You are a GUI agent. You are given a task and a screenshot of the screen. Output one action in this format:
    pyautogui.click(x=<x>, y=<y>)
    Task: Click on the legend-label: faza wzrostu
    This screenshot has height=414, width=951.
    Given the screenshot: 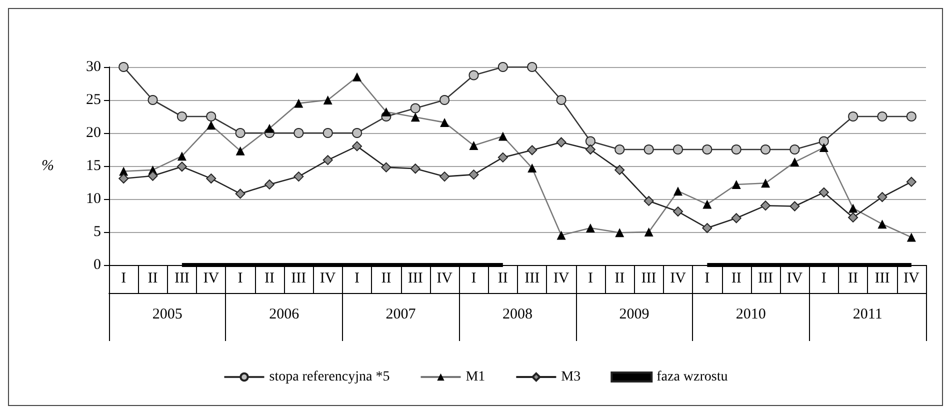 What is the action you would take?
    pyautogui.click(x=692, y=377)
    